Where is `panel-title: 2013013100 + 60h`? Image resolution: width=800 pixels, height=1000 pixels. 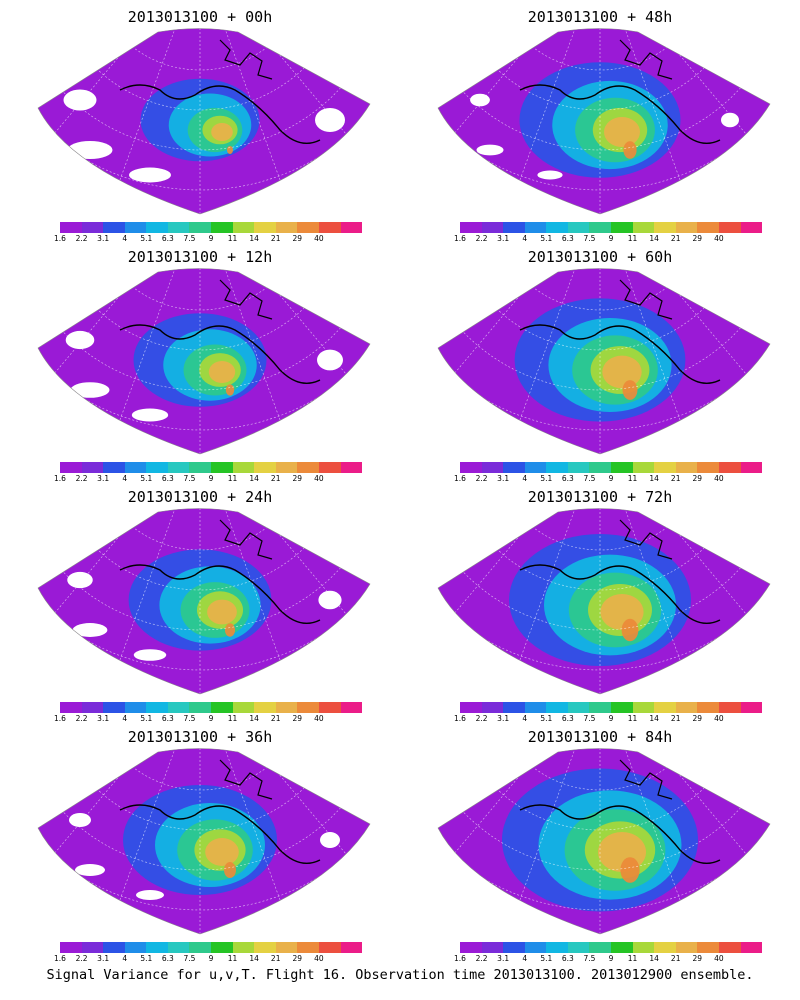
panel-title: 2013013100 + 60h is located at coordinates (600, 257).